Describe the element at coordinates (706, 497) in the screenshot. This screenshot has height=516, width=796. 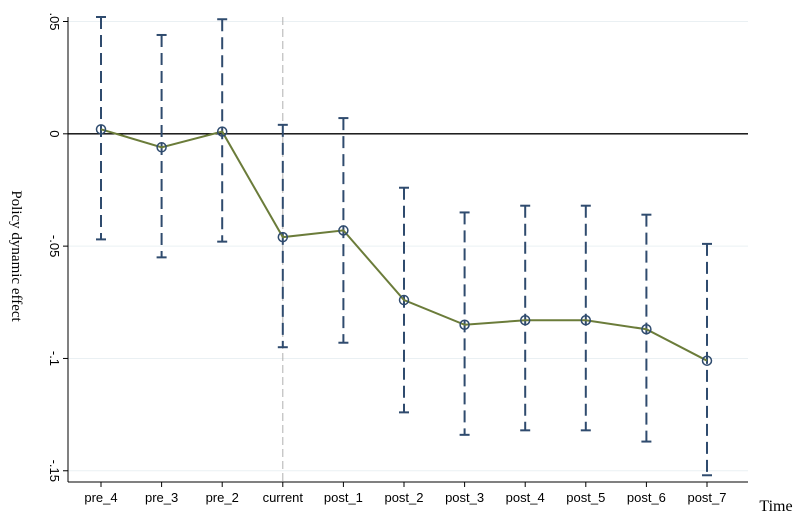
I see `x-tick-label: post_7` at that location.